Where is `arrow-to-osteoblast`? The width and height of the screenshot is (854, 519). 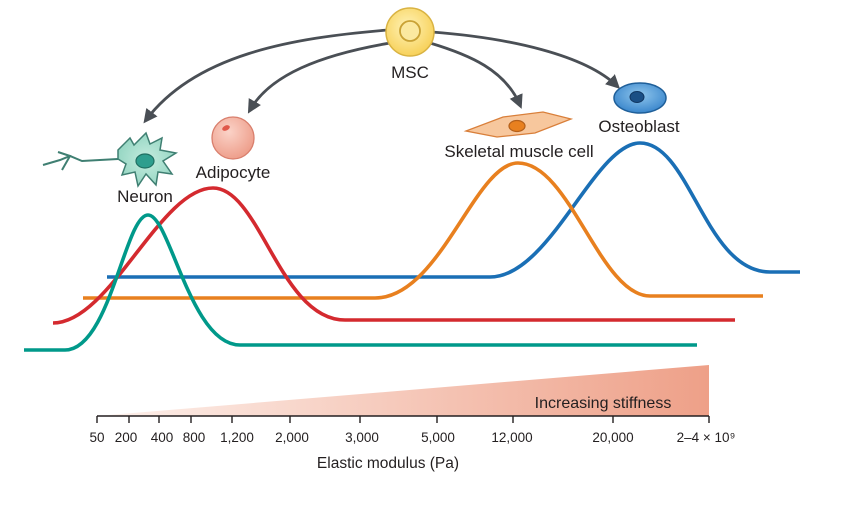
arrow-to-osteoblast is located at coordinates (526, 59).